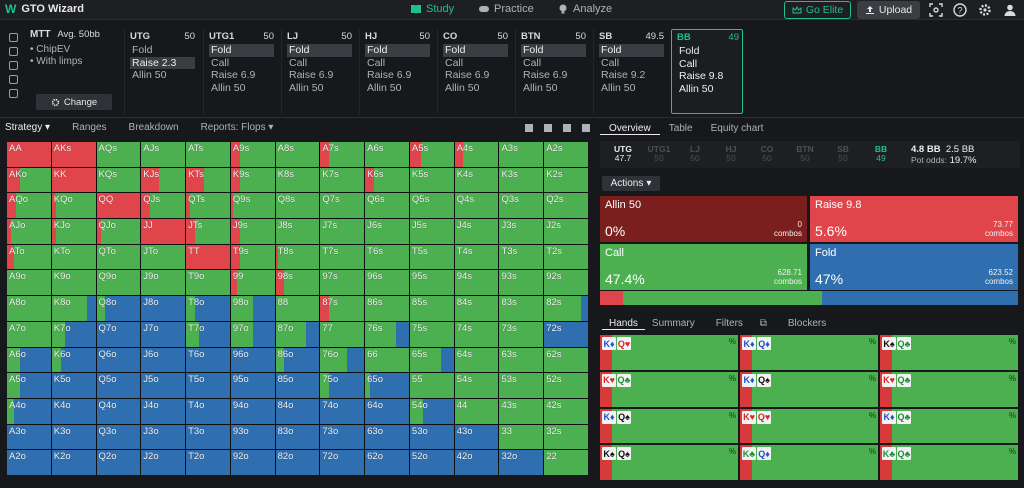 Image resolution: width=1024 pixels, height=488 pixels. Describe the element at coordinates (566, 360) in the screenshot. I see `grid-cell: 62s` at that location.